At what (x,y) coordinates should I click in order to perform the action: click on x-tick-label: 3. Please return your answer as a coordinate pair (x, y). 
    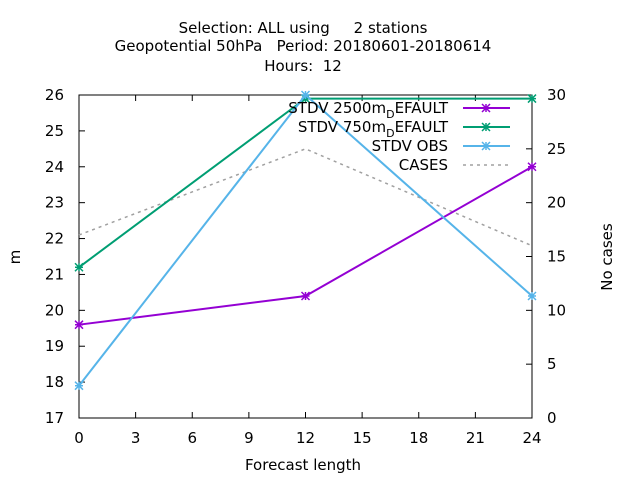
    Looking at the image, I should click on (136, 438).